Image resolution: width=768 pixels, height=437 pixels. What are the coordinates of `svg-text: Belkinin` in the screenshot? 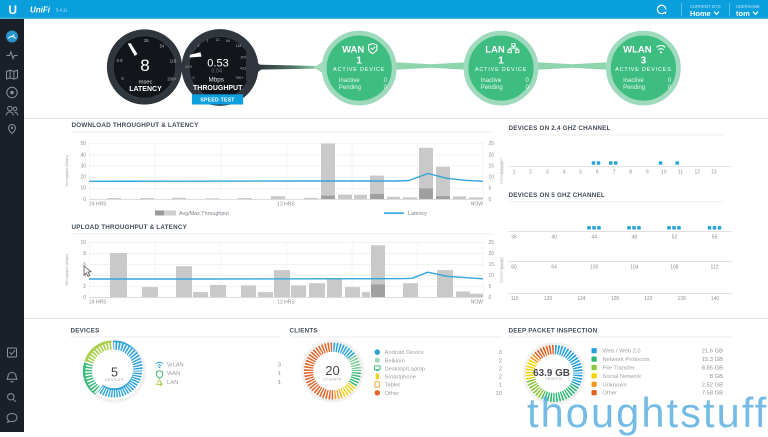 It's located at (395, 361).